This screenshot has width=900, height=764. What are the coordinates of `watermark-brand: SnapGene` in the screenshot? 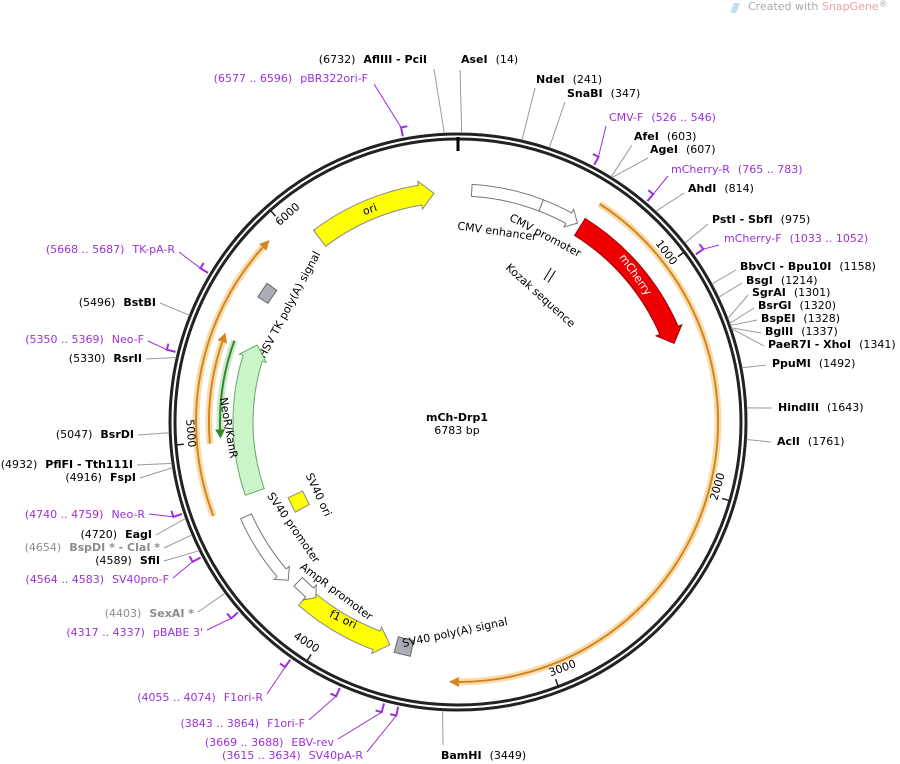 It's located at (850, 6).